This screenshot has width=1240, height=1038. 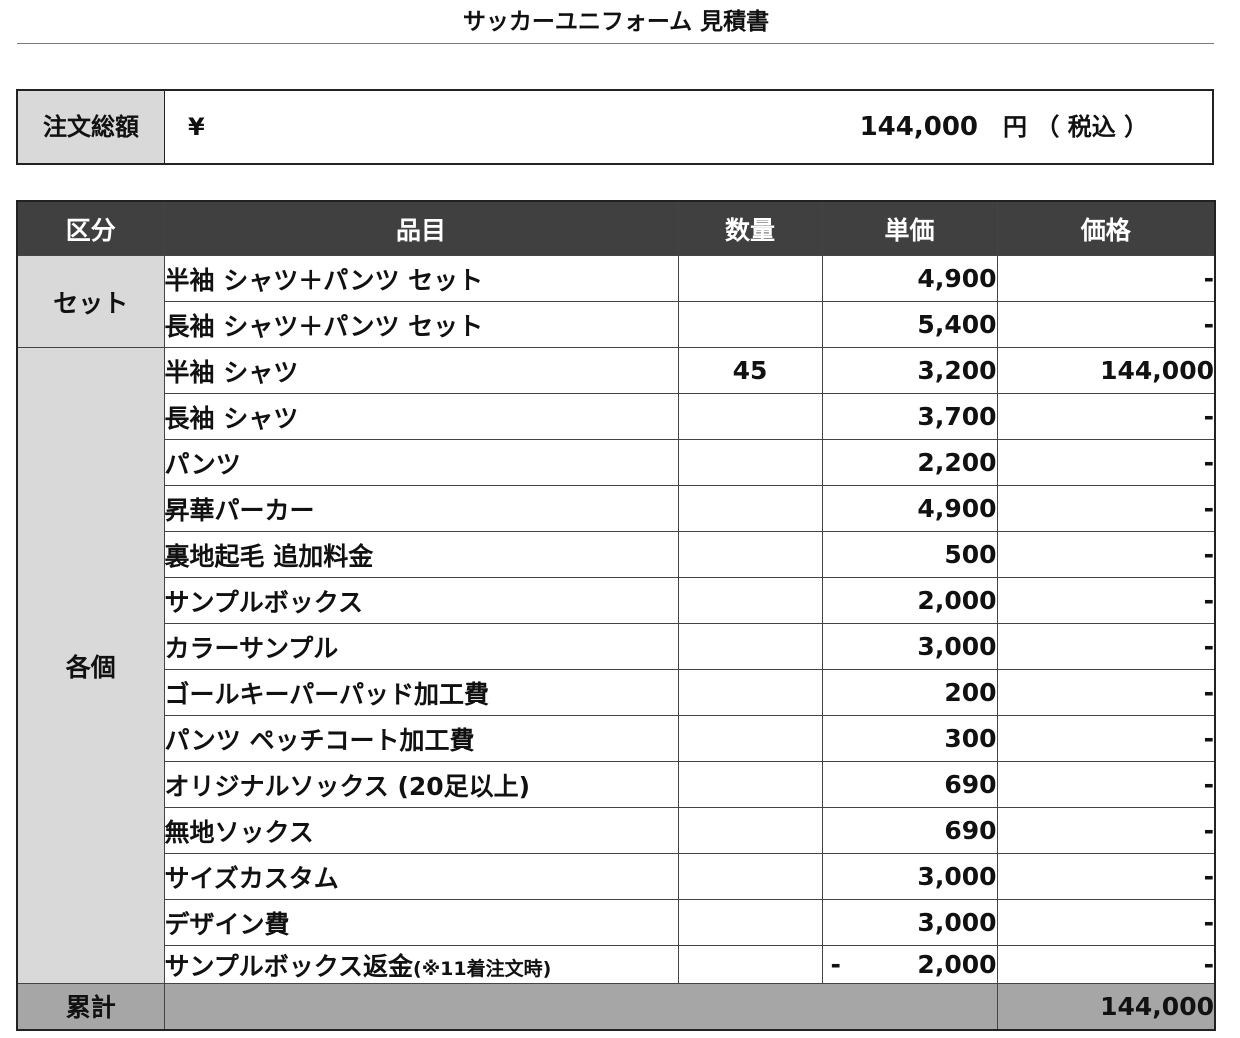 I want to click on item-name: 昇華パーカー, so click(x=421, y=508).